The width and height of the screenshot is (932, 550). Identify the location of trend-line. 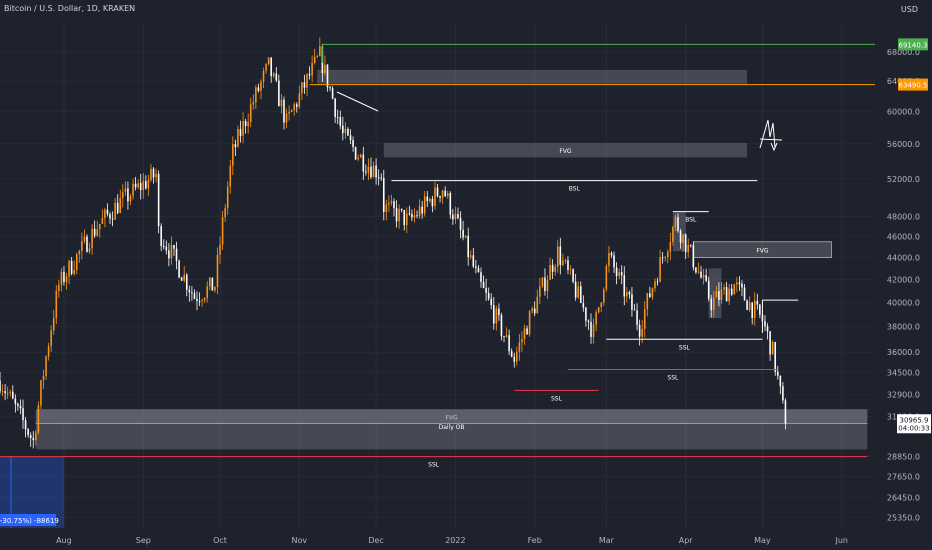
(357, 101).